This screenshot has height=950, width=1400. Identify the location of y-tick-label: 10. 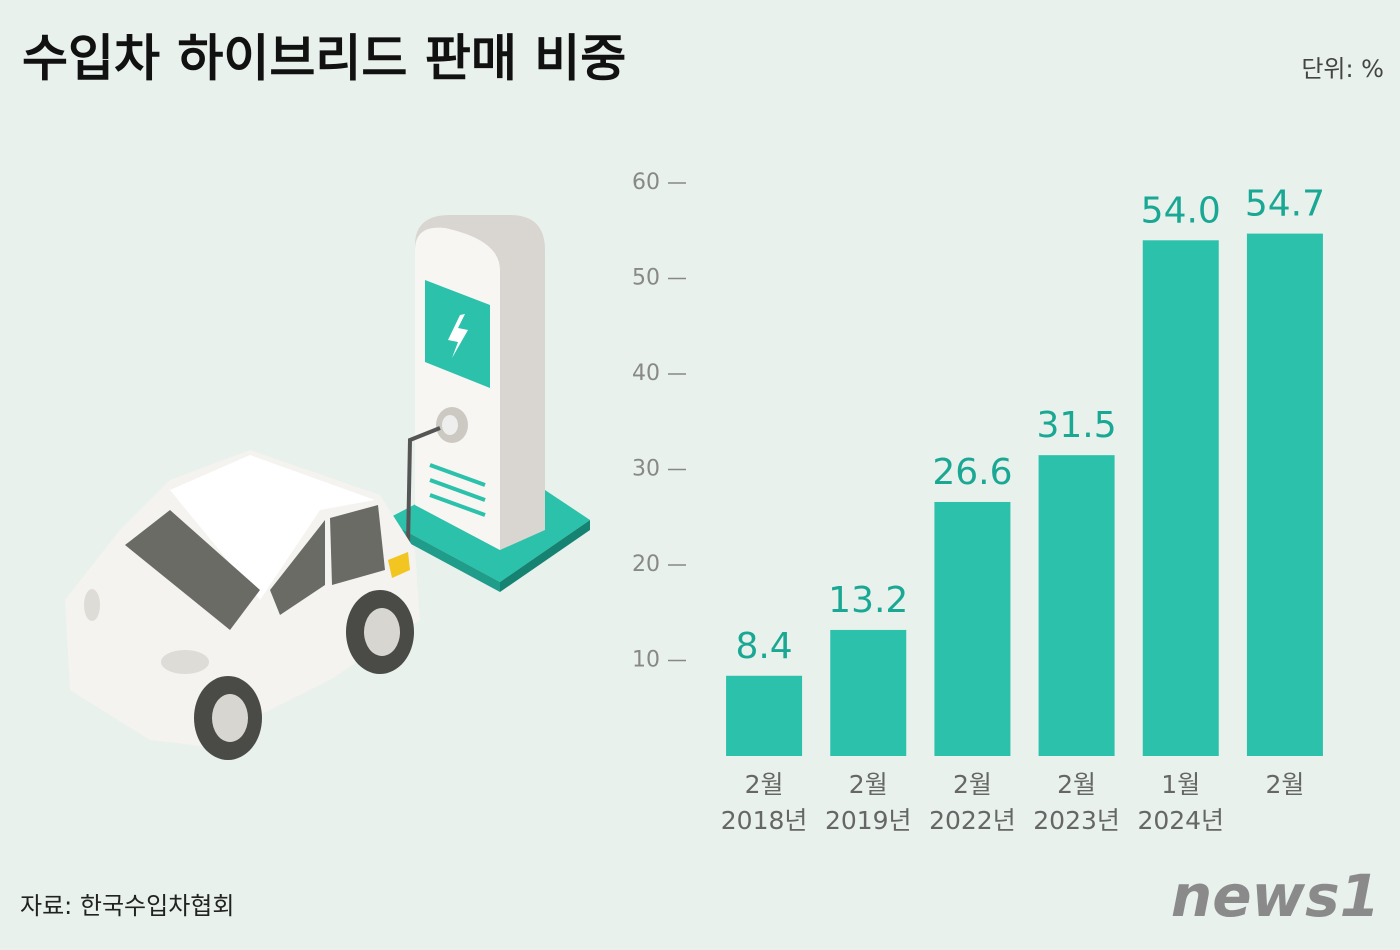
(646, 660).